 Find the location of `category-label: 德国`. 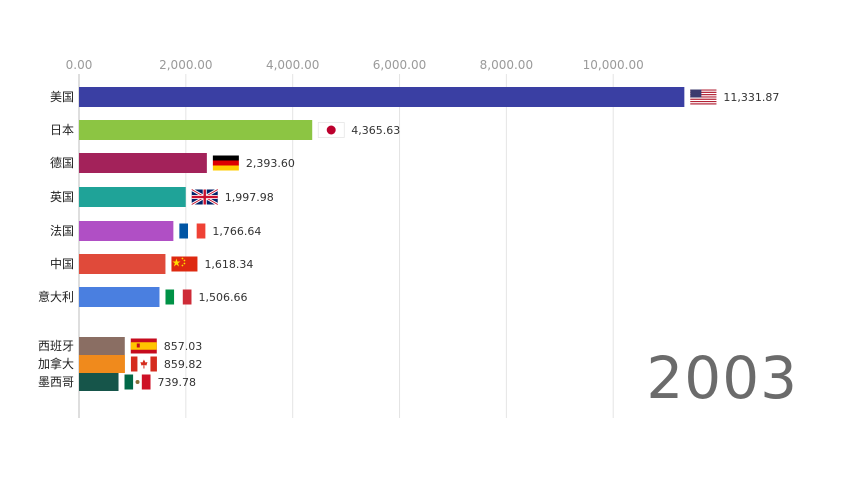

category-label: 德国 is located at coordinates (62, 162).